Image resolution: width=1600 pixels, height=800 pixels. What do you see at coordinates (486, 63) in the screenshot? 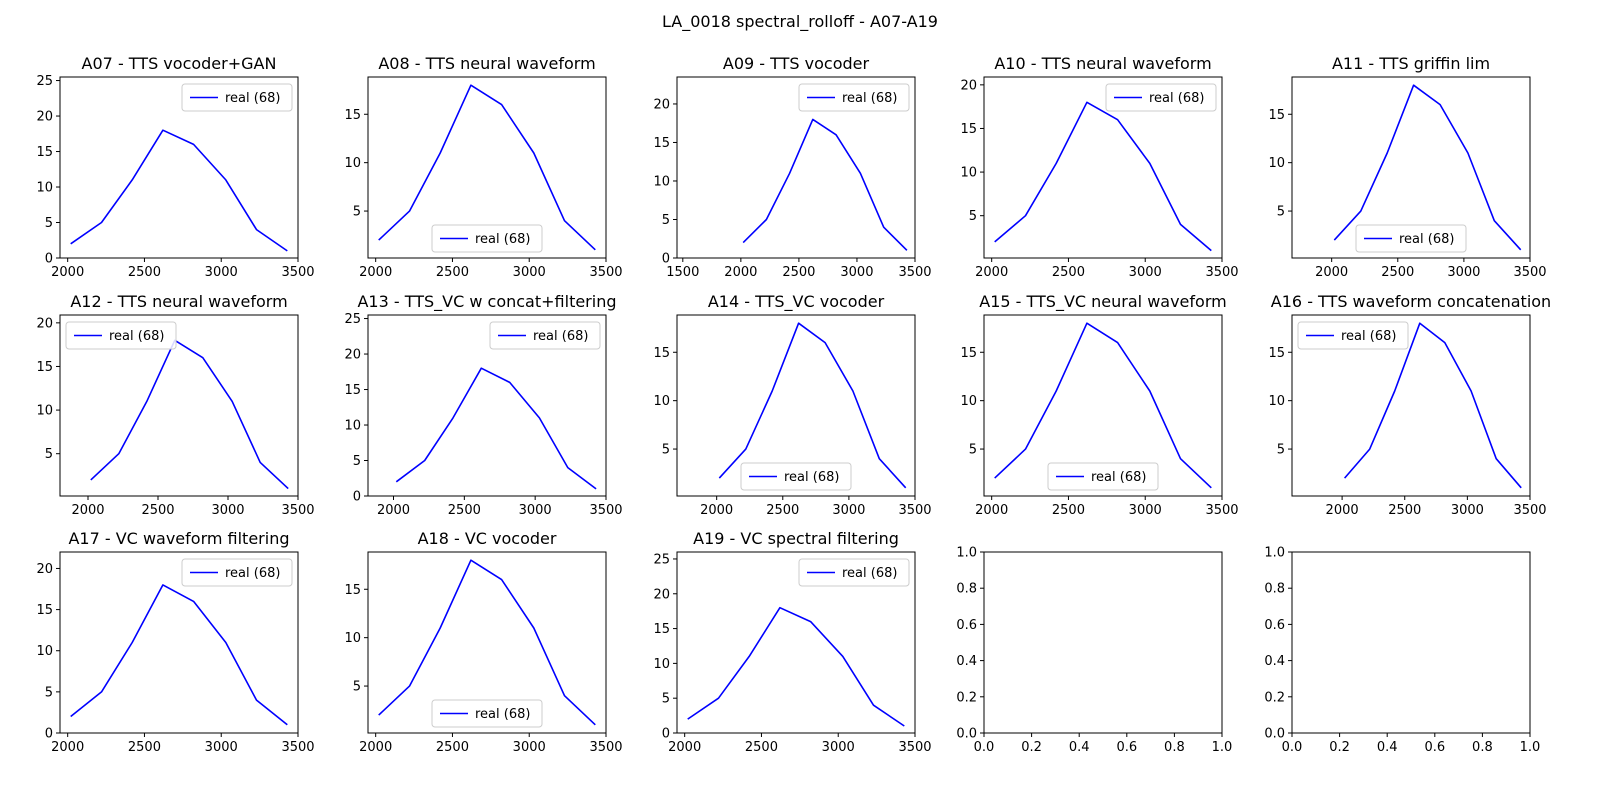
I see `subplot-title: A08 - TTS neural waveform` at bounding box center [486, 63].